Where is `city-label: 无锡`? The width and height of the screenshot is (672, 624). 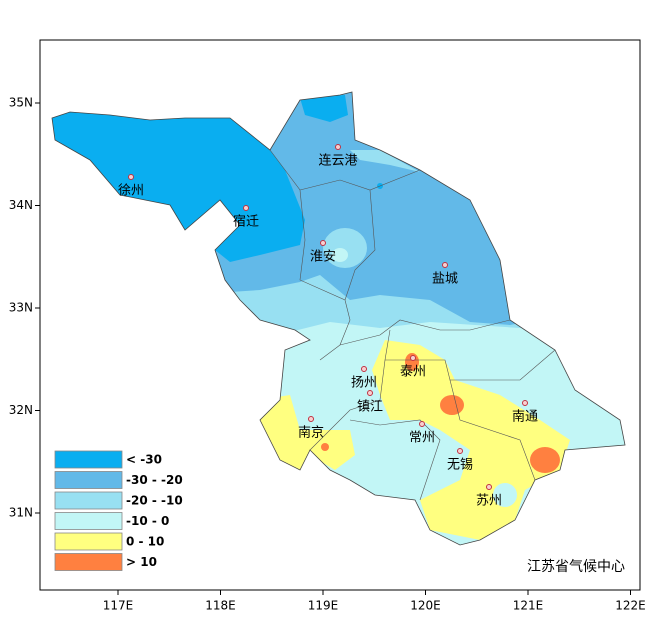 city-label: 无锡 is located at coordinates (460, 465).